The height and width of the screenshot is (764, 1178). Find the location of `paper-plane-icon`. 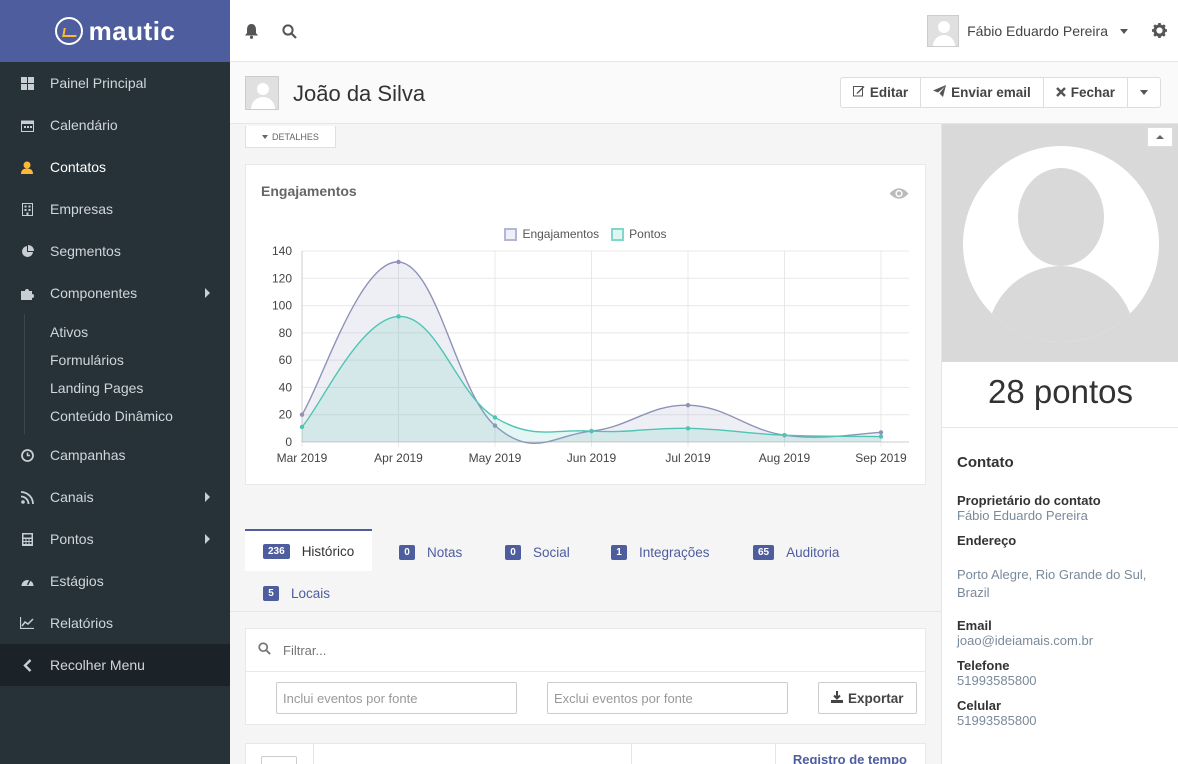

paper-plane-icon is located at coordinates (940, 92).